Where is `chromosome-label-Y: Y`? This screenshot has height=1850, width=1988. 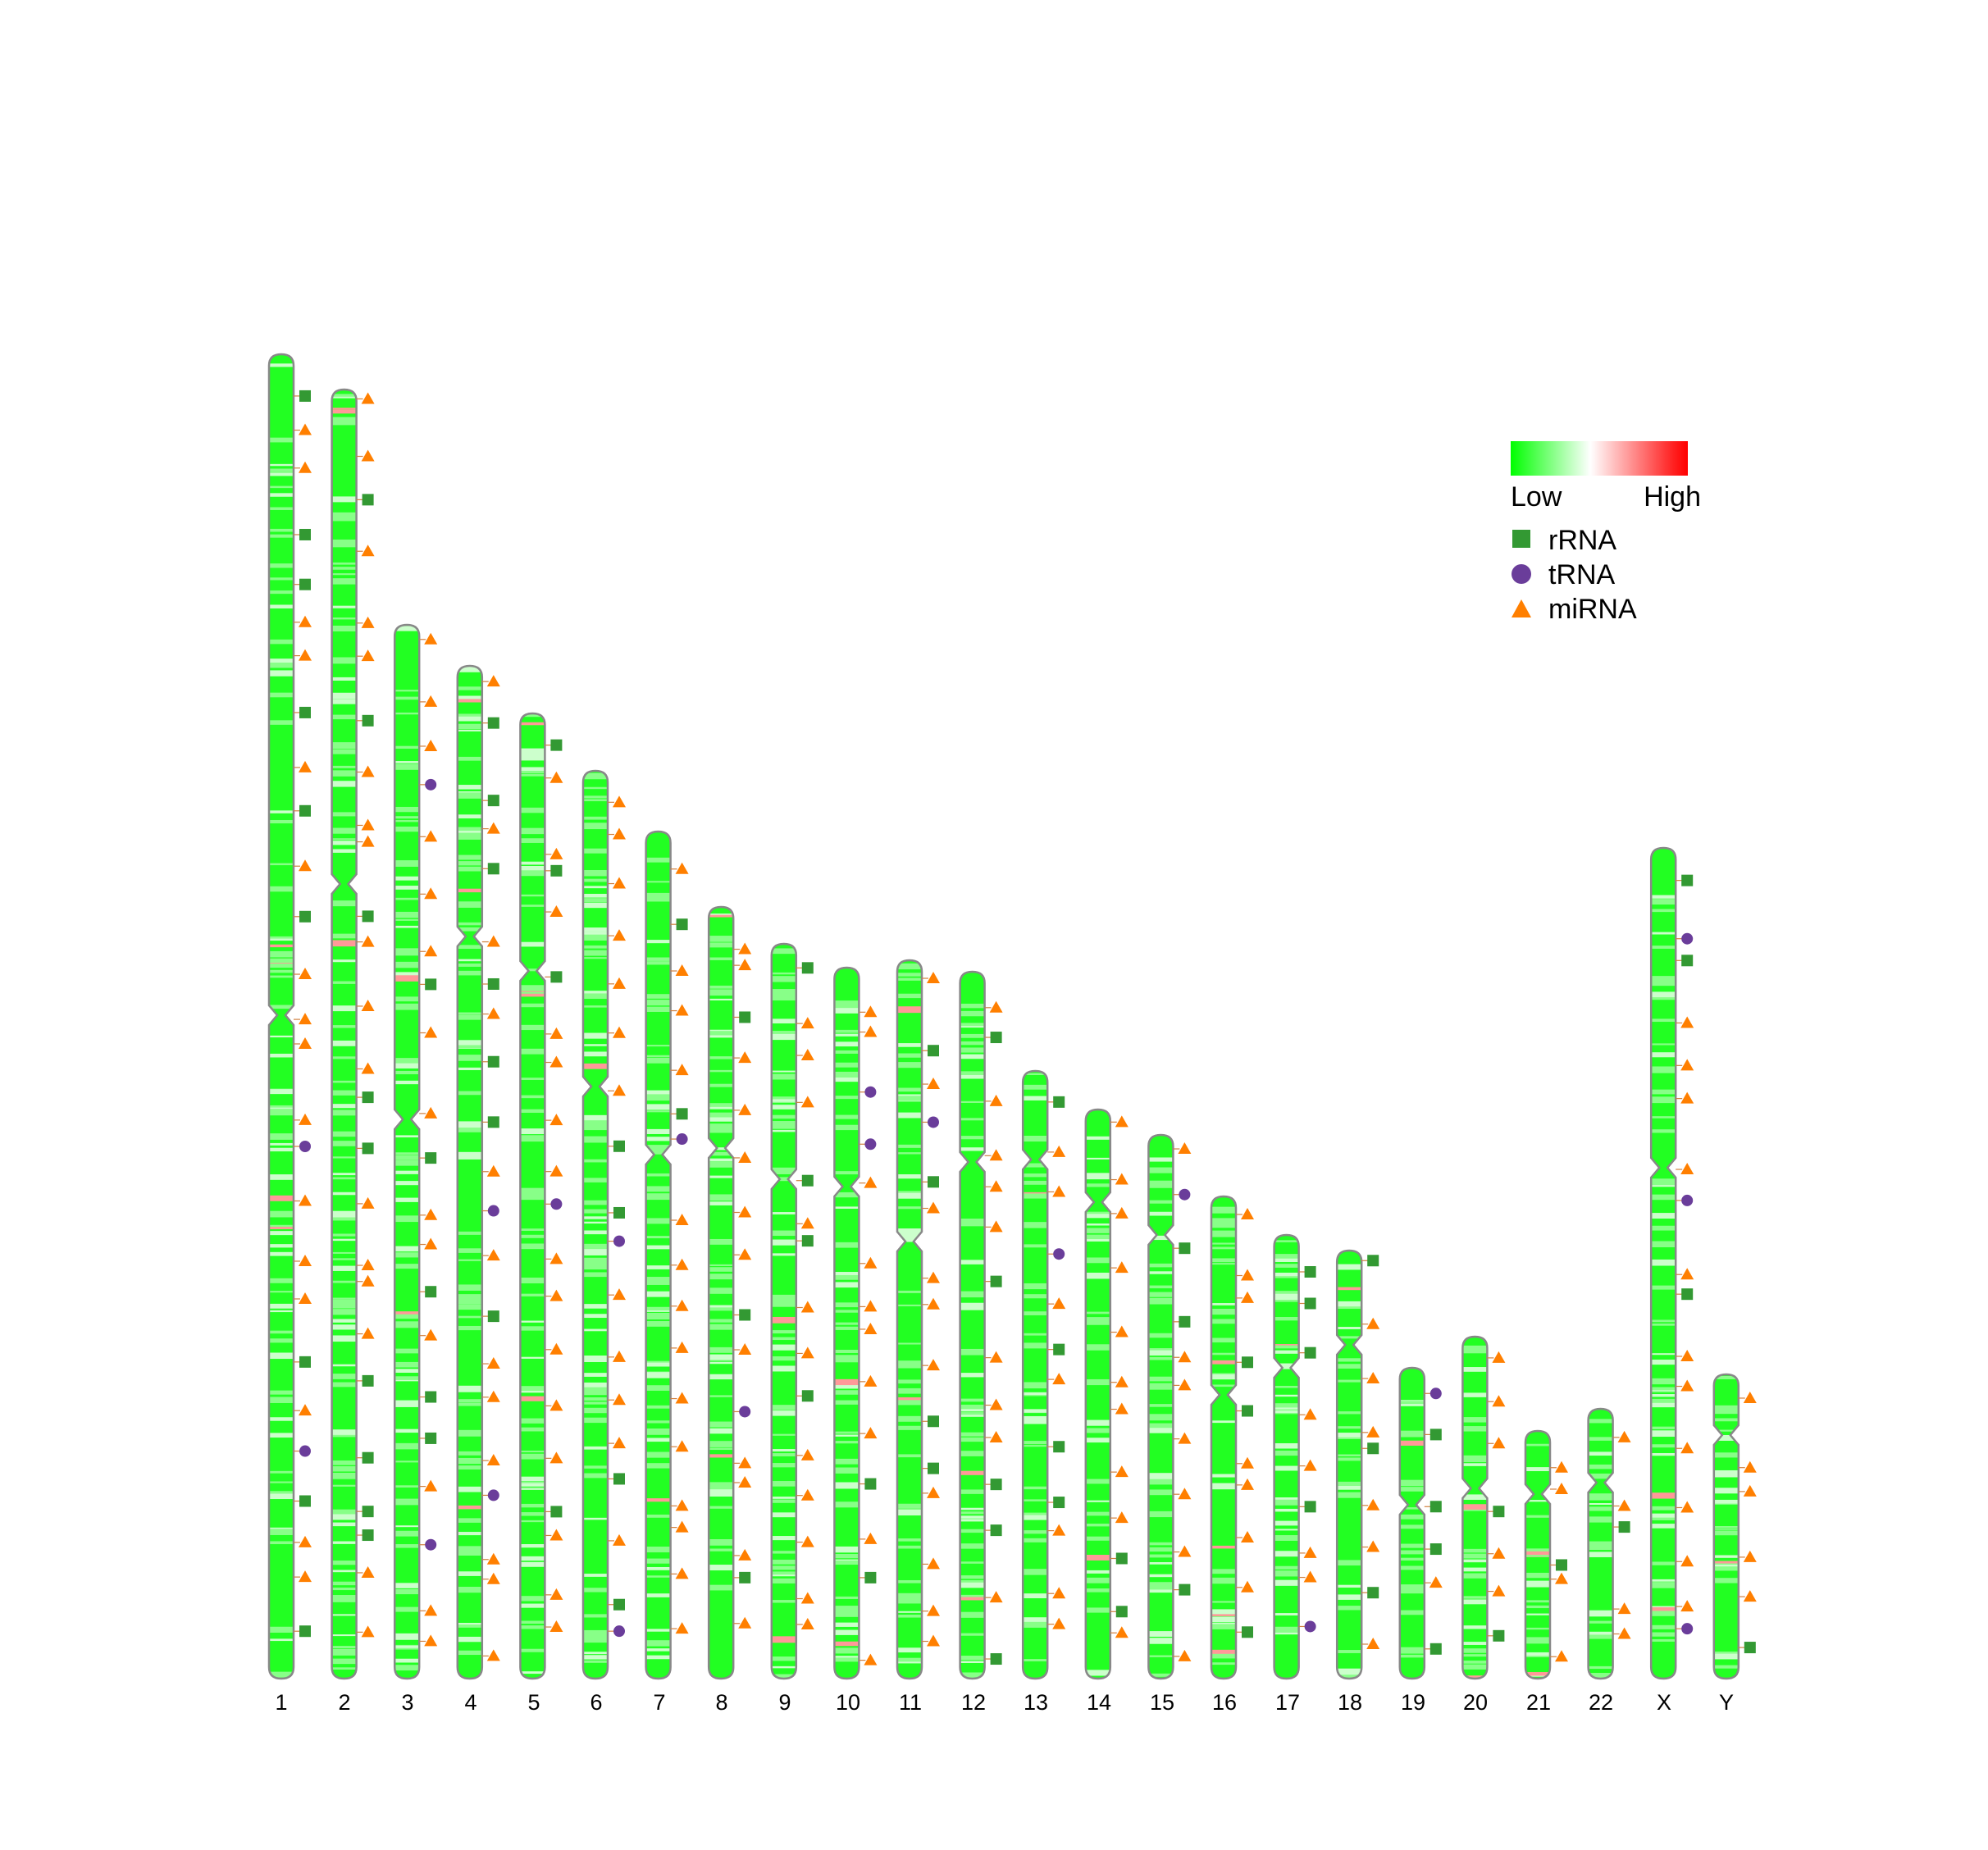
chromosome-label-Y: Y is located at coordinates (1726, 1702).